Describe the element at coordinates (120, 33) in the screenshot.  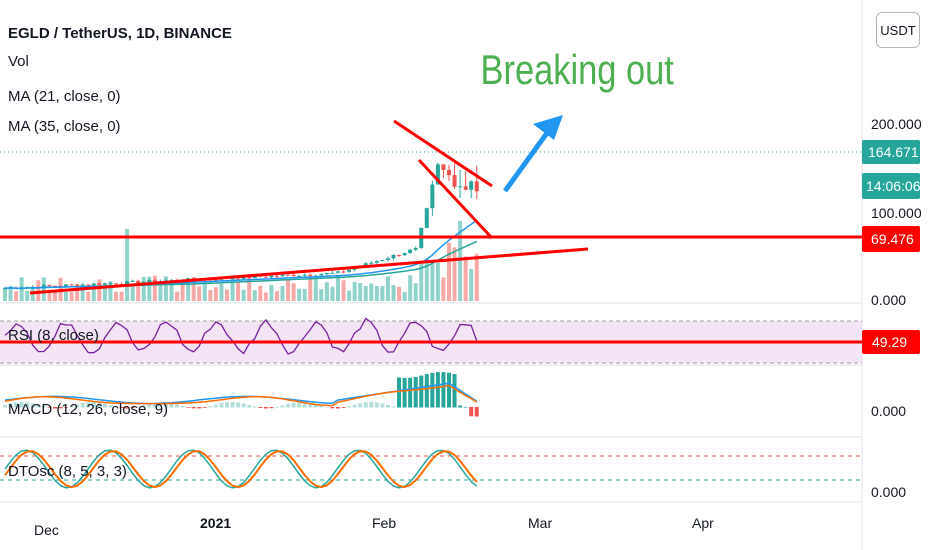
I see `symbol-title: EGLD / TetherUS, 1D, BINANCE` at that location.